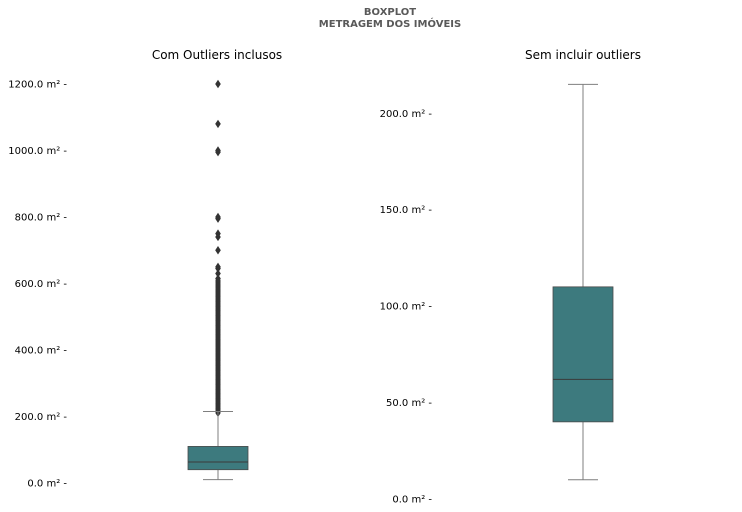 This screenshot has width=742, height=512. Describe the element at coordinates (390, 23) in the screenshot. I see `figure-suptitle-line2: METRAGEM DOS IMÓVEIS` at that location.